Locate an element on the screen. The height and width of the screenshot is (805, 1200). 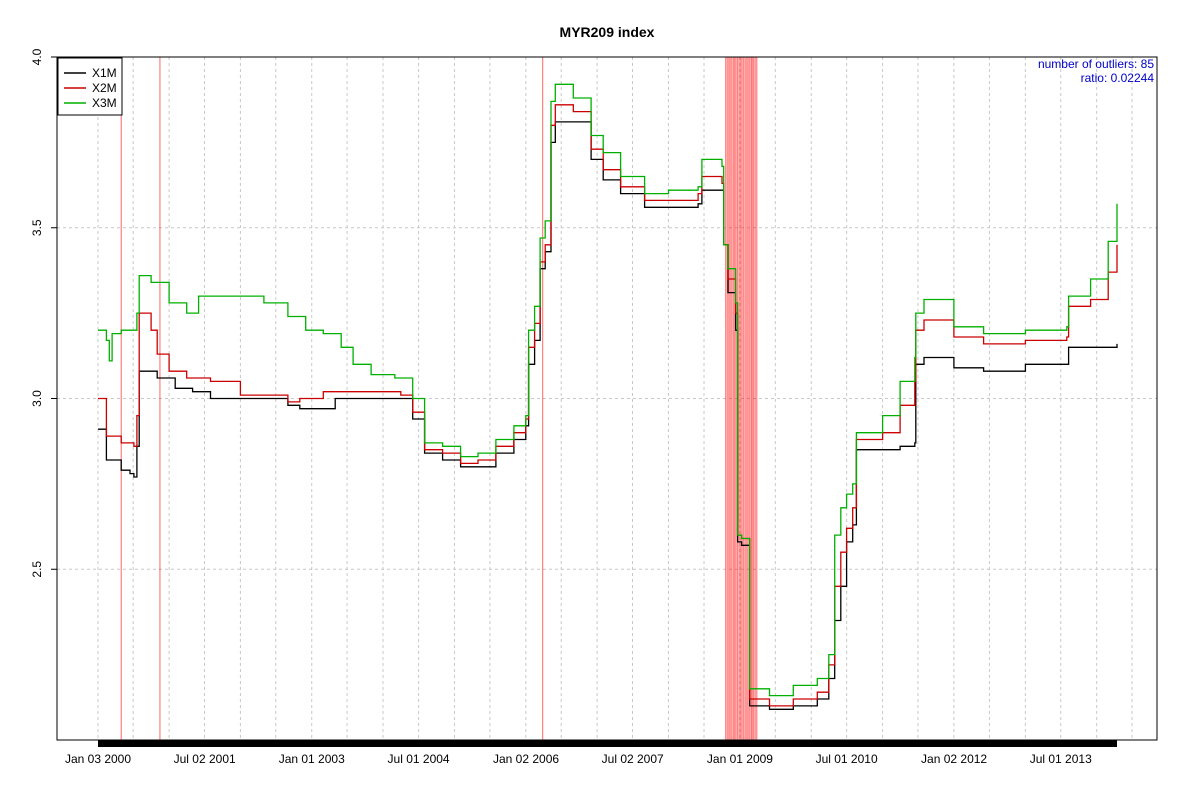
x-tick-label: Jan 01 2003 is located at coordinates (312, 759).